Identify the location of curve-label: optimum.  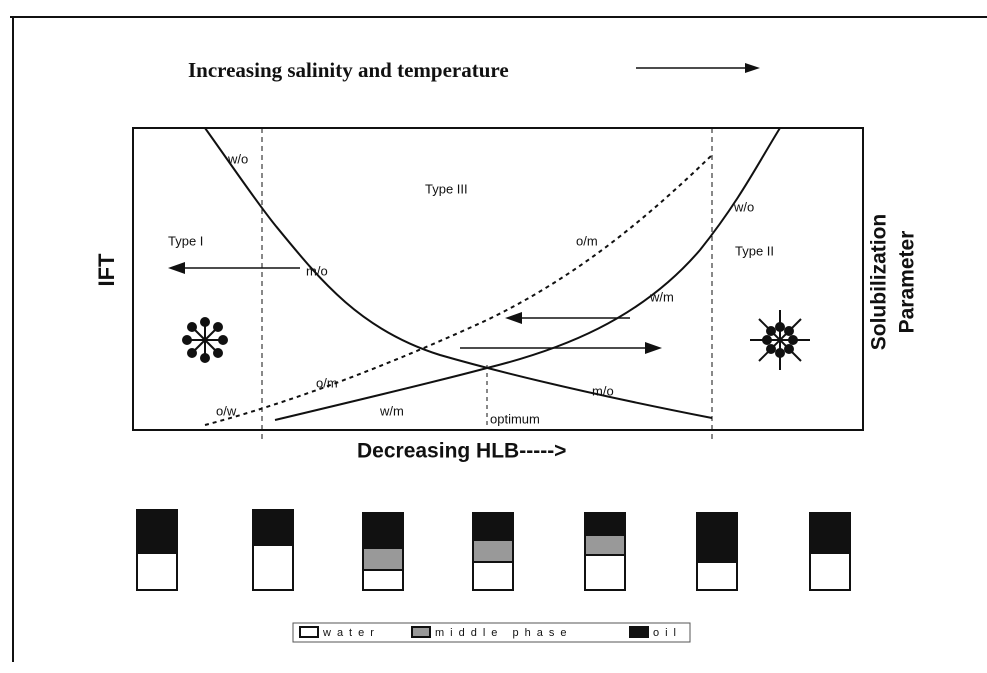
(515, 418).